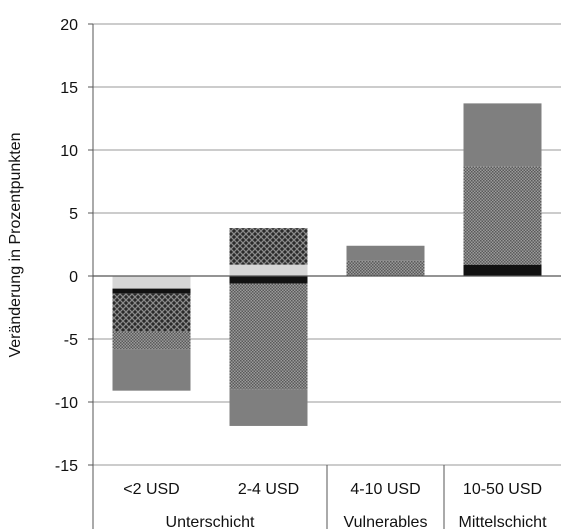  What do you see at coordinates (66, 466) in the screenshot?
I see `y-tick-label: -15` at bounding box center [66, 466].